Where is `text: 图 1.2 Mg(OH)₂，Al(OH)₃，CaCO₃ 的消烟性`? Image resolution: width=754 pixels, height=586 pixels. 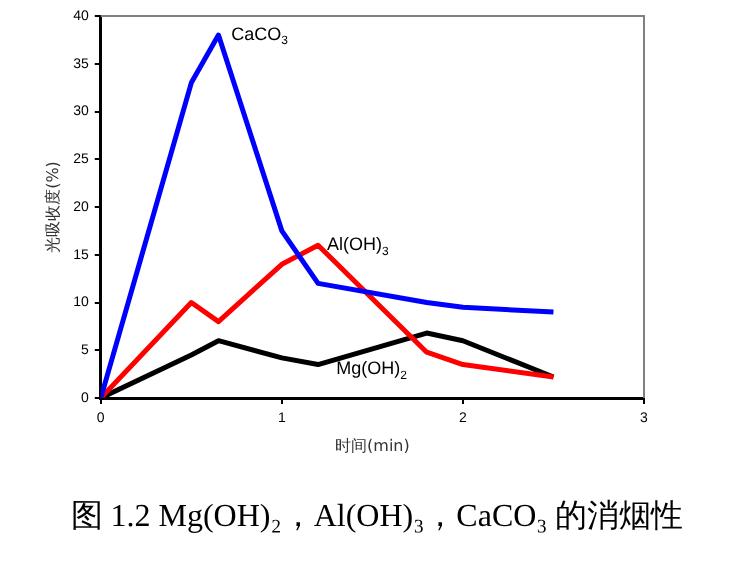 text: 图 1.2 Mg(OH)₂，Al(OH)₃，CaCO₃ 的消烟性 is located at coordinates (377, 517).